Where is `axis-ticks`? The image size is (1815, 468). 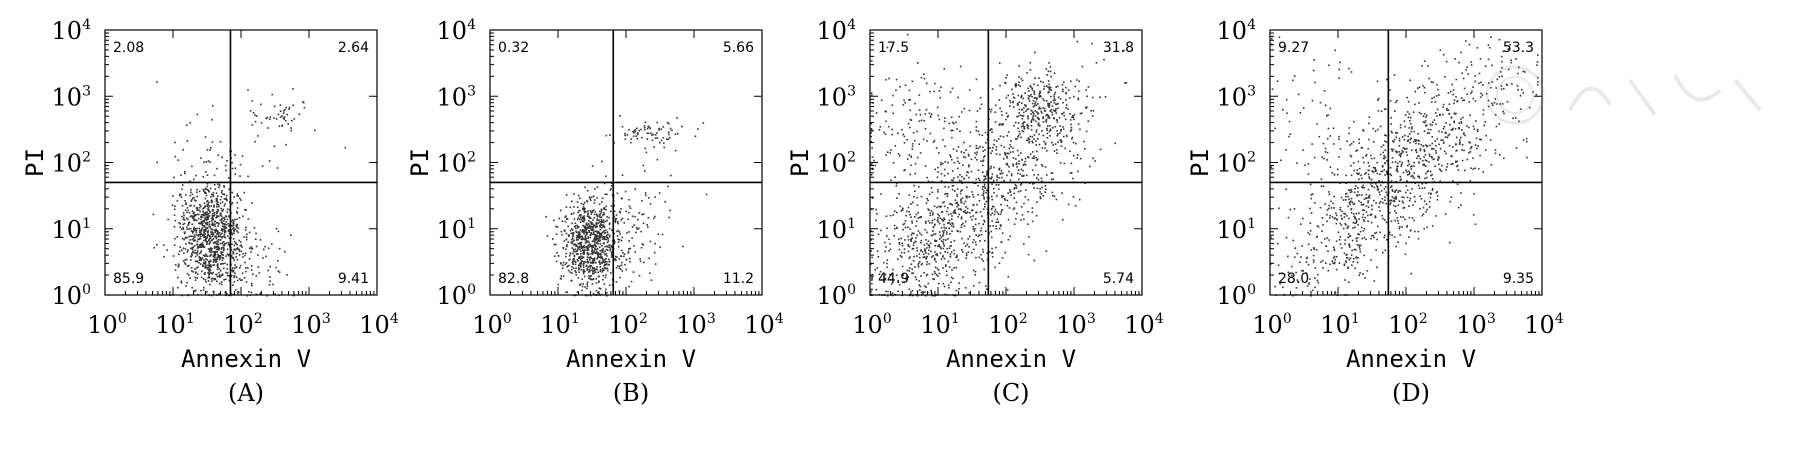
axis-ticks is located at coordinates (241, 162).